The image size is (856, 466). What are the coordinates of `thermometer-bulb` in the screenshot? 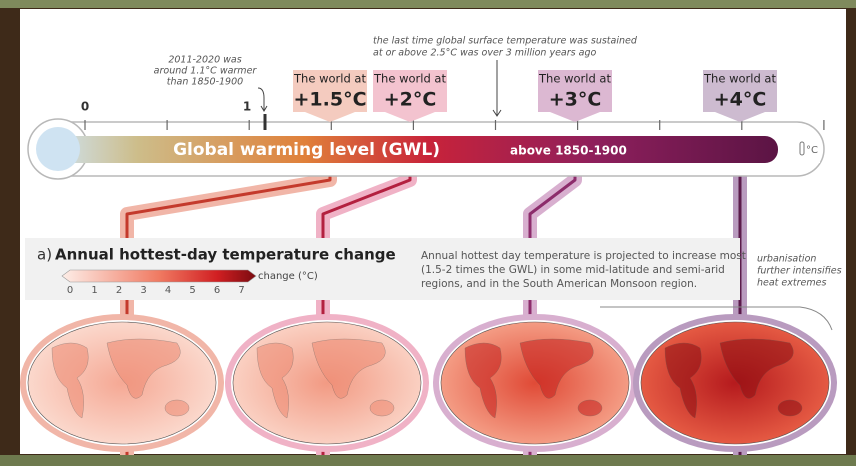 It's located at (58, 149).